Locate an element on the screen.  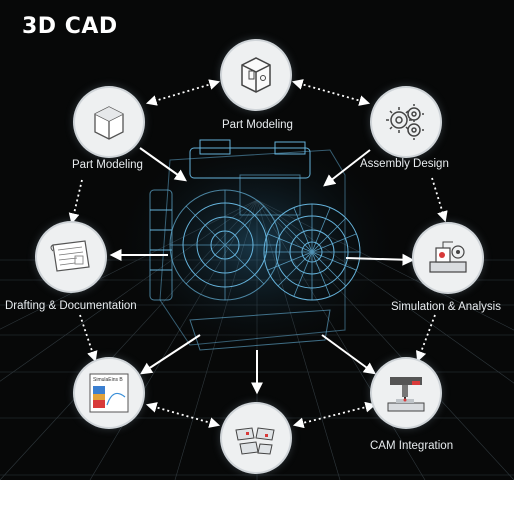
parts-assembly-node is located at coordinates (256, 438).